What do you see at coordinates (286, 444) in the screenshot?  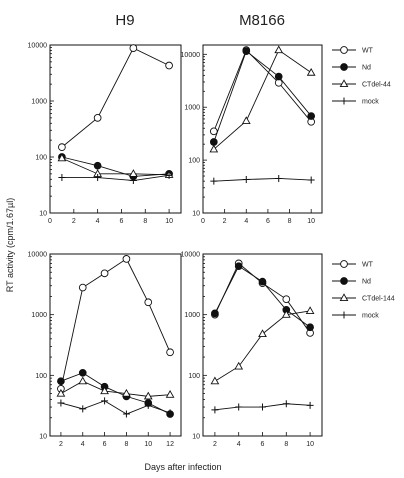 I see `x-tick-label: 8` at bounding box center [286, 444].